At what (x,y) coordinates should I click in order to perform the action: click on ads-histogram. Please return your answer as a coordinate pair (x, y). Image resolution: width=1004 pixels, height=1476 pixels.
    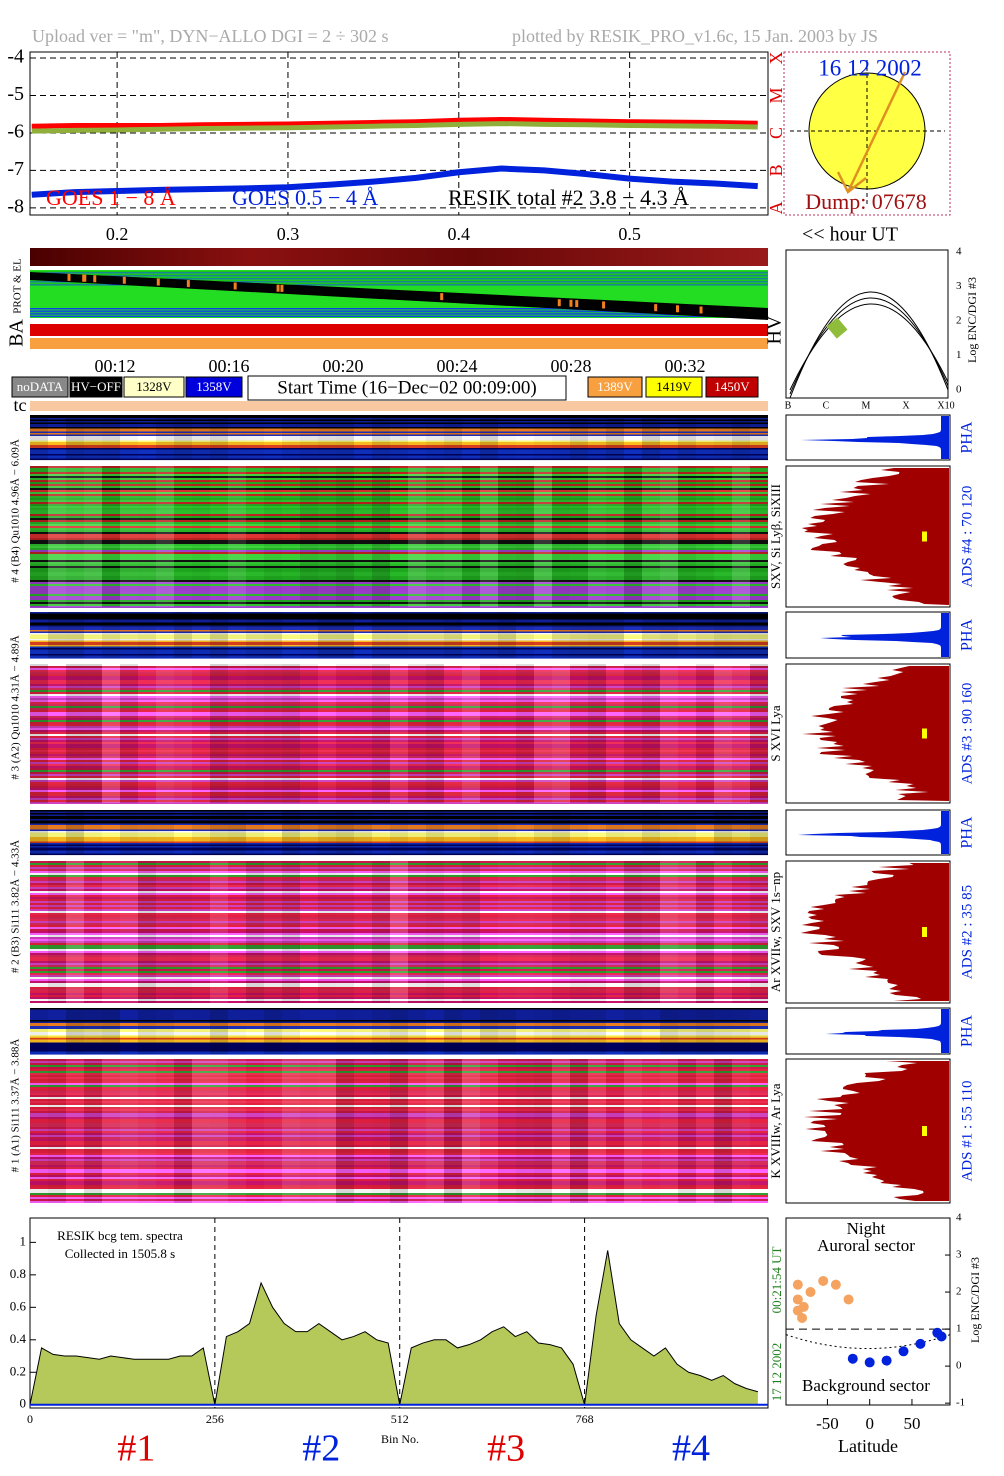
    Looking at the image, I should click on (875, 733).